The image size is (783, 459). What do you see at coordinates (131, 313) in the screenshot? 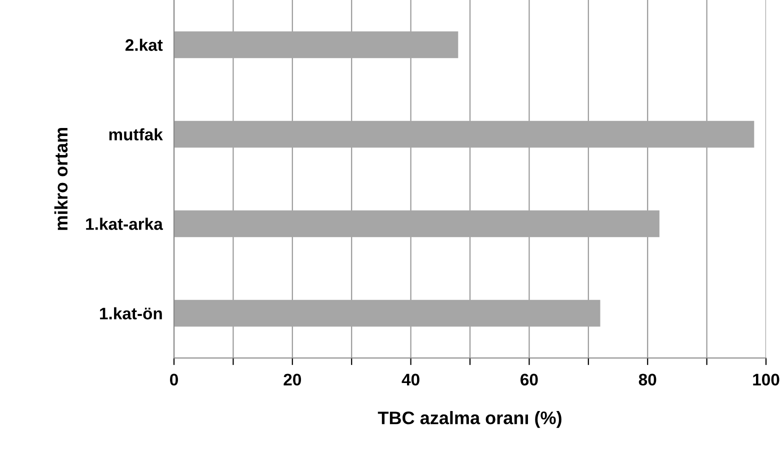
I see `y-tick-label: 1.kat-ön` at bounding box center [131, 313].